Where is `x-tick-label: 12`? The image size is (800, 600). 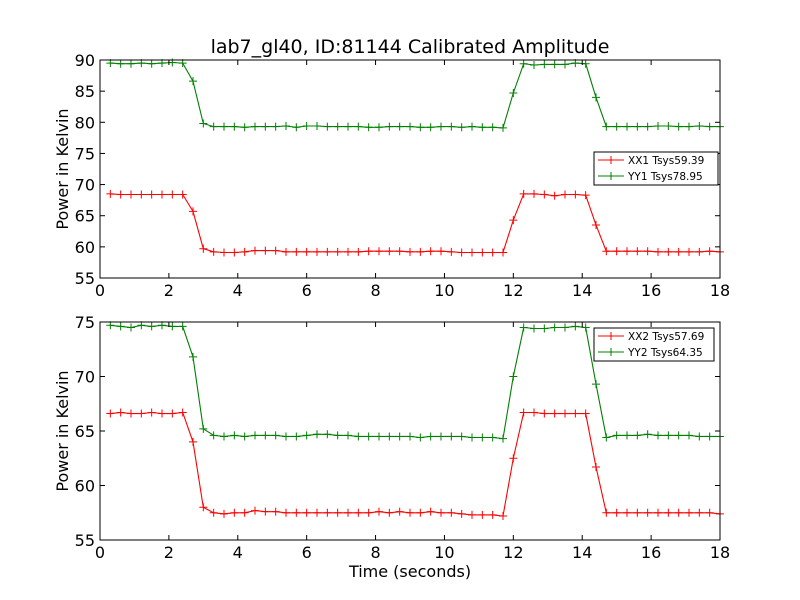
x-tick-label: 12 is located at coordinates (513, 290).